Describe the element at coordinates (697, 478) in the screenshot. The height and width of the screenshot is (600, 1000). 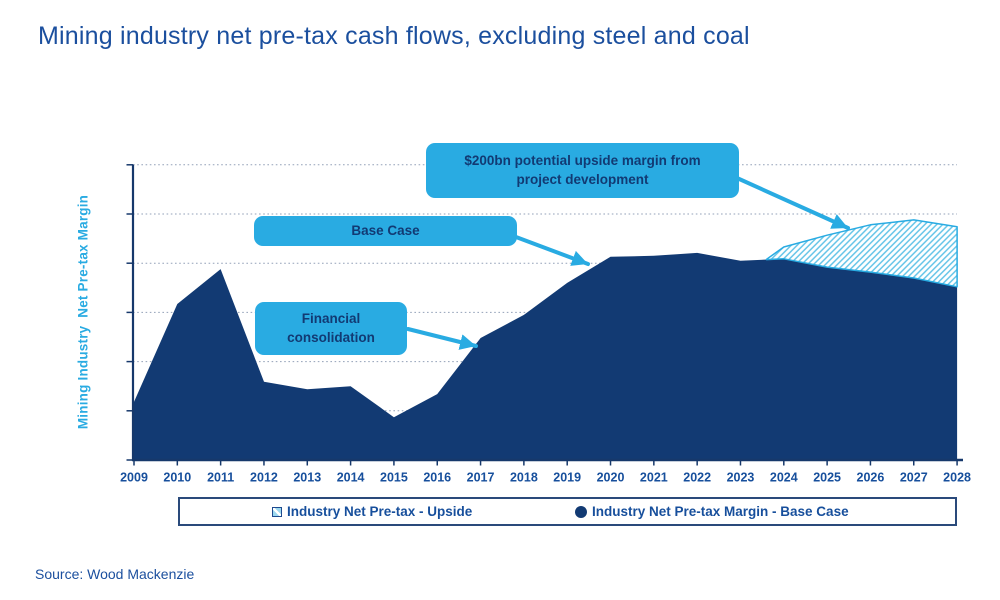
I see `x-tick-label: 2022` at that location.